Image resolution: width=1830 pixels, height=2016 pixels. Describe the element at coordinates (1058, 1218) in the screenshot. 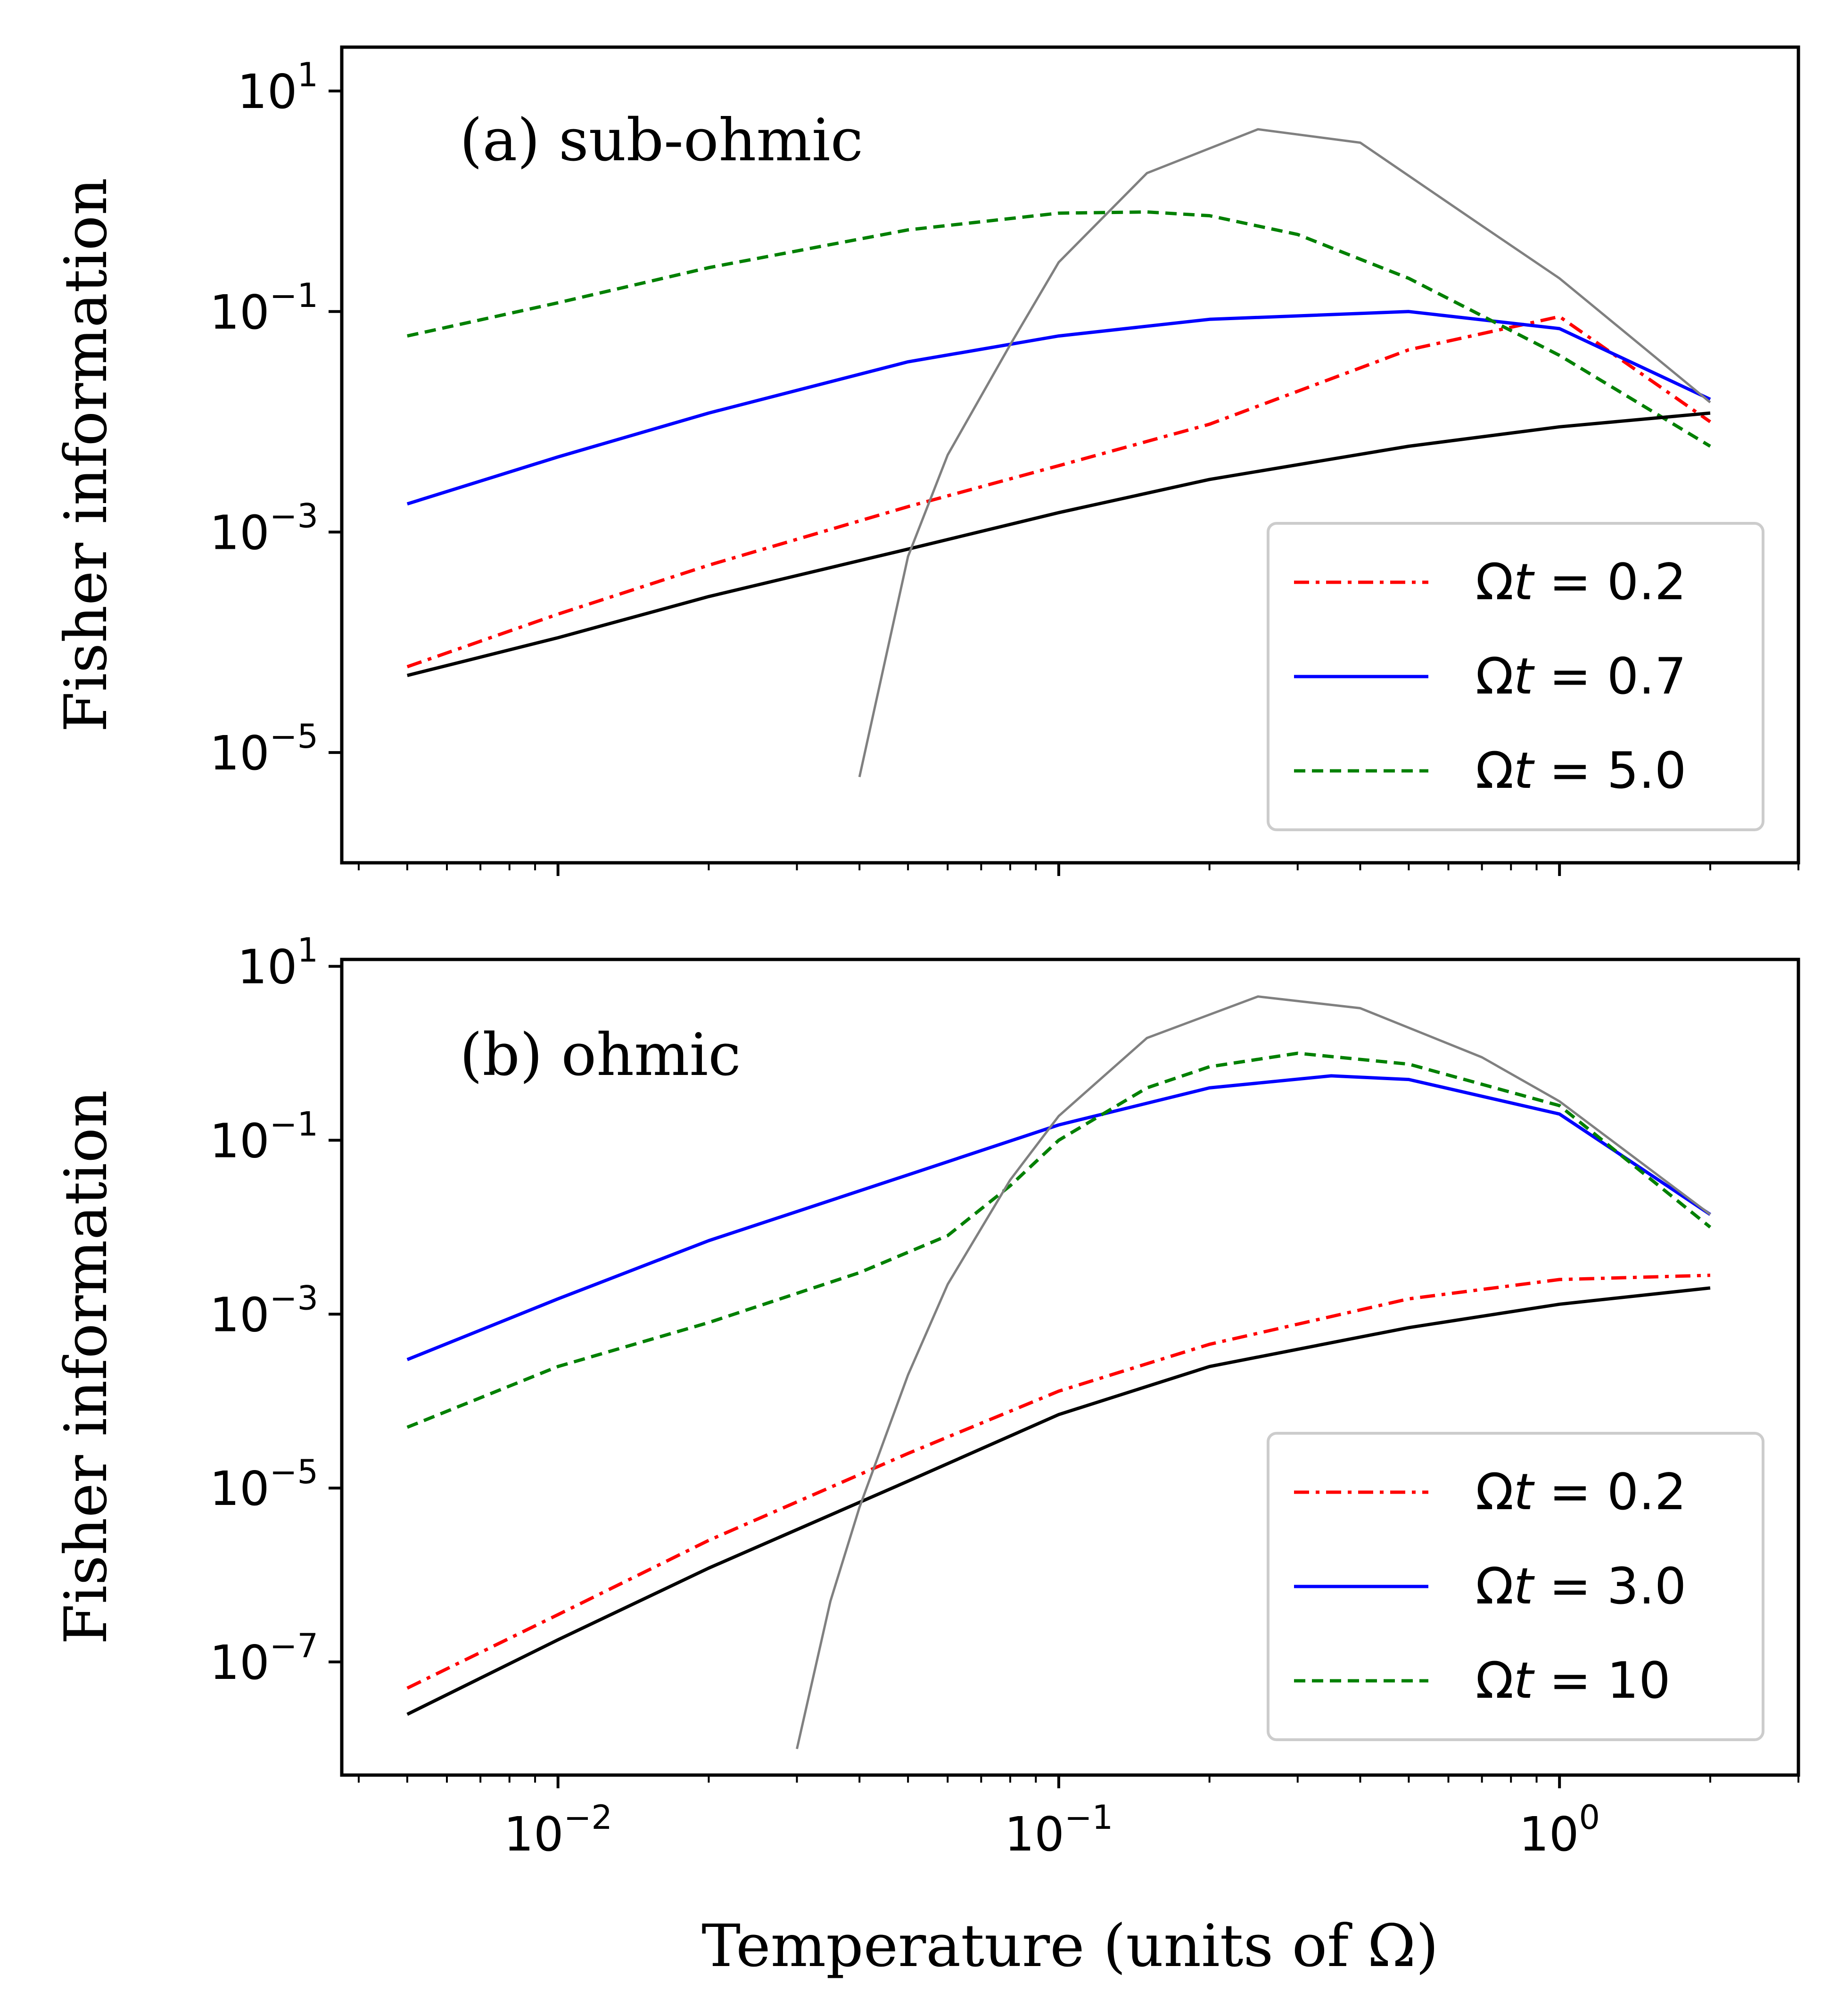

I see `series-line-omega_t_3.0` at that location.